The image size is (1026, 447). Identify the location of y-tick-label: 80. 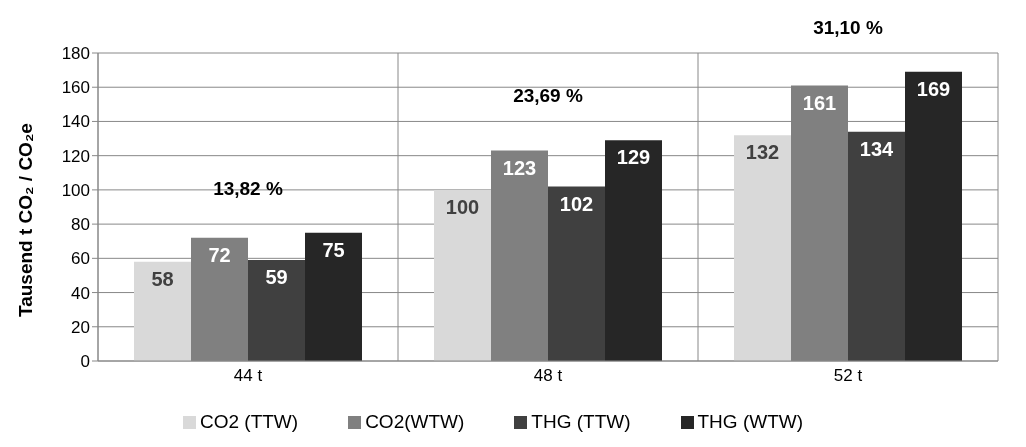
(80, 225).